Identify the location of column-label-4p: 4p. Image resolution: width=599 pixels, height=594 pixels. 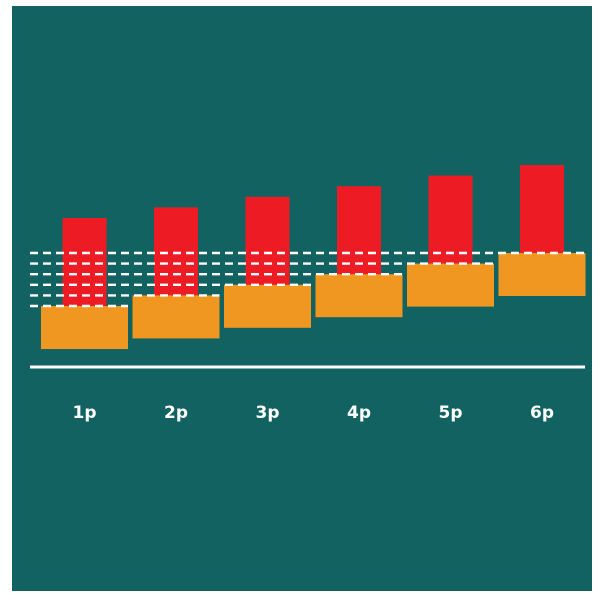
(359, 413).